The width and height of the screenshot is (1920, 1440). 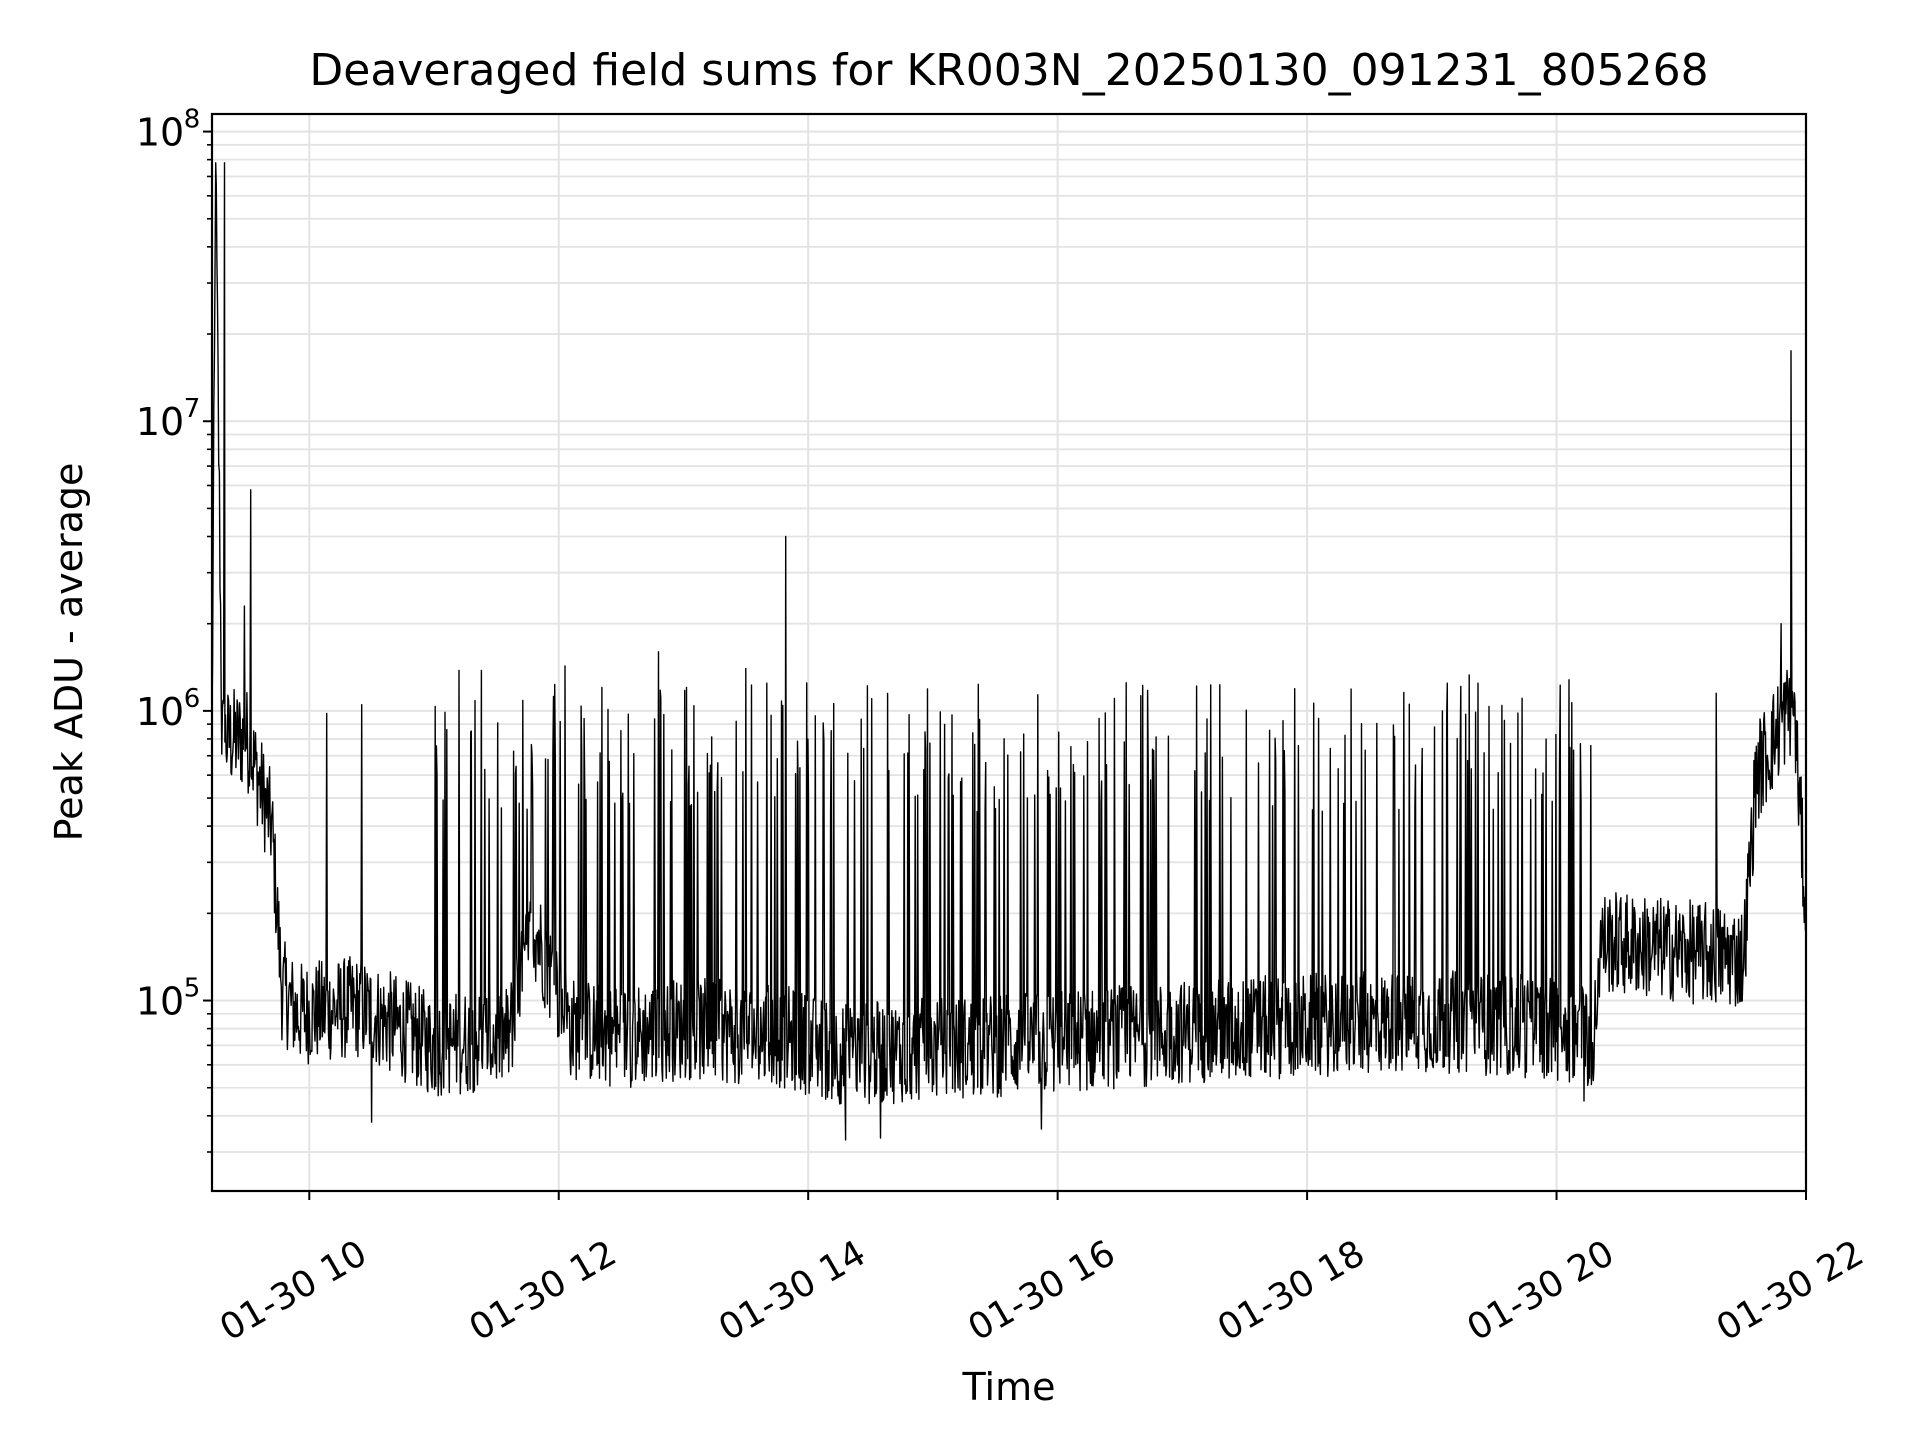 I want to click on y-tick-exponent: 5, so click(x=192, y=989).